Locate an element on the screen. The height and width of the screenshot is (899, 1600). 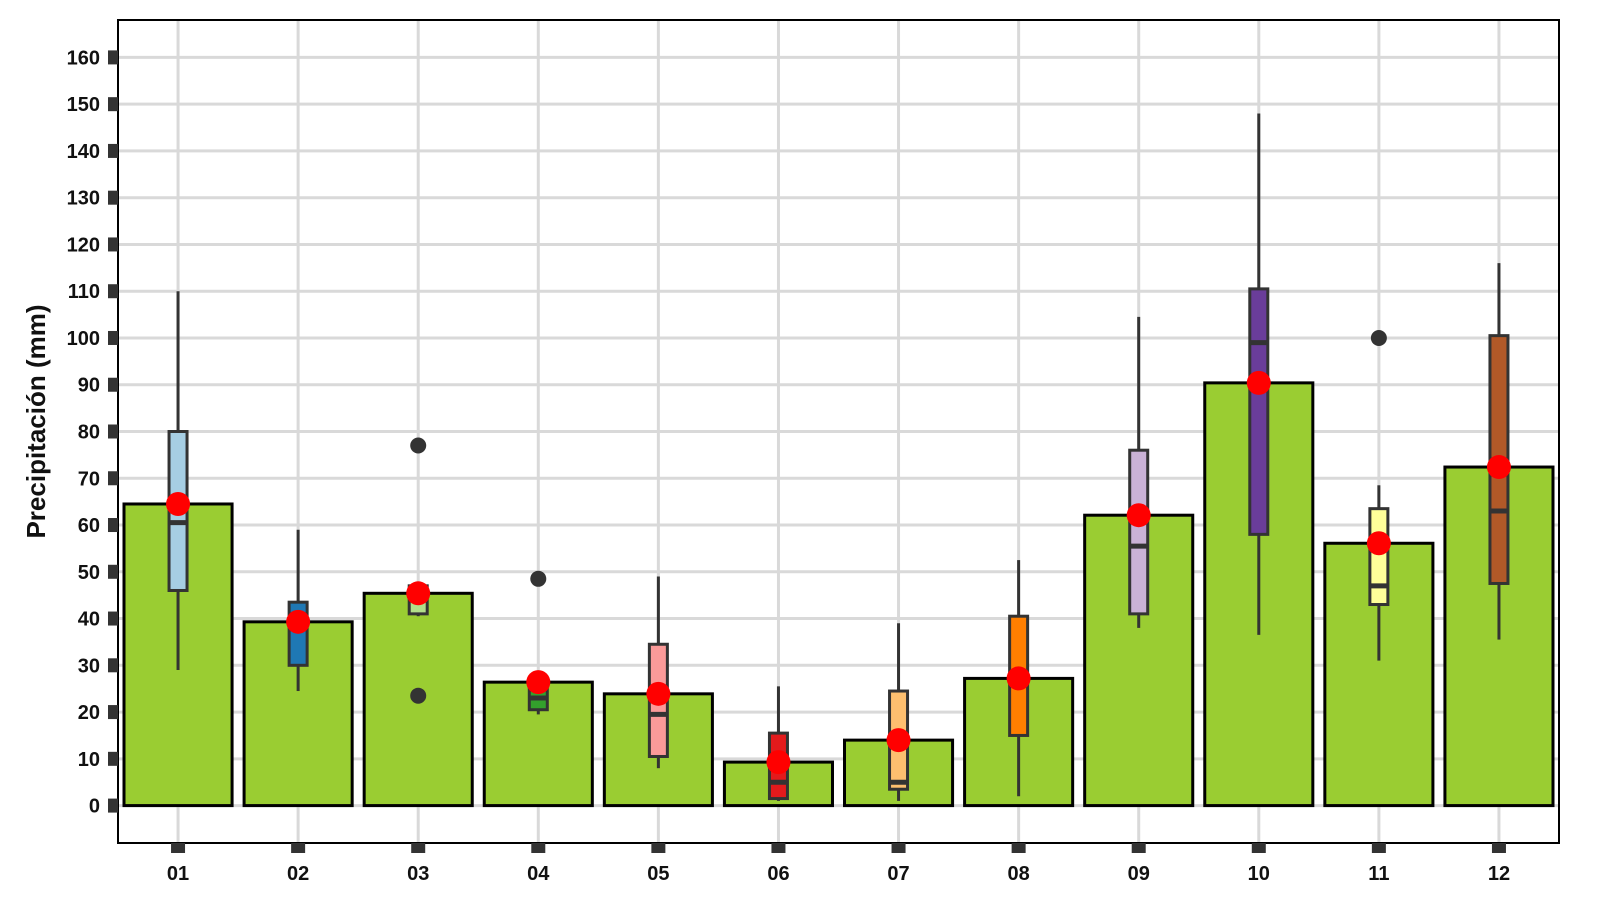
y-tick-label-140: 140 is located at coordinates (83, 152).